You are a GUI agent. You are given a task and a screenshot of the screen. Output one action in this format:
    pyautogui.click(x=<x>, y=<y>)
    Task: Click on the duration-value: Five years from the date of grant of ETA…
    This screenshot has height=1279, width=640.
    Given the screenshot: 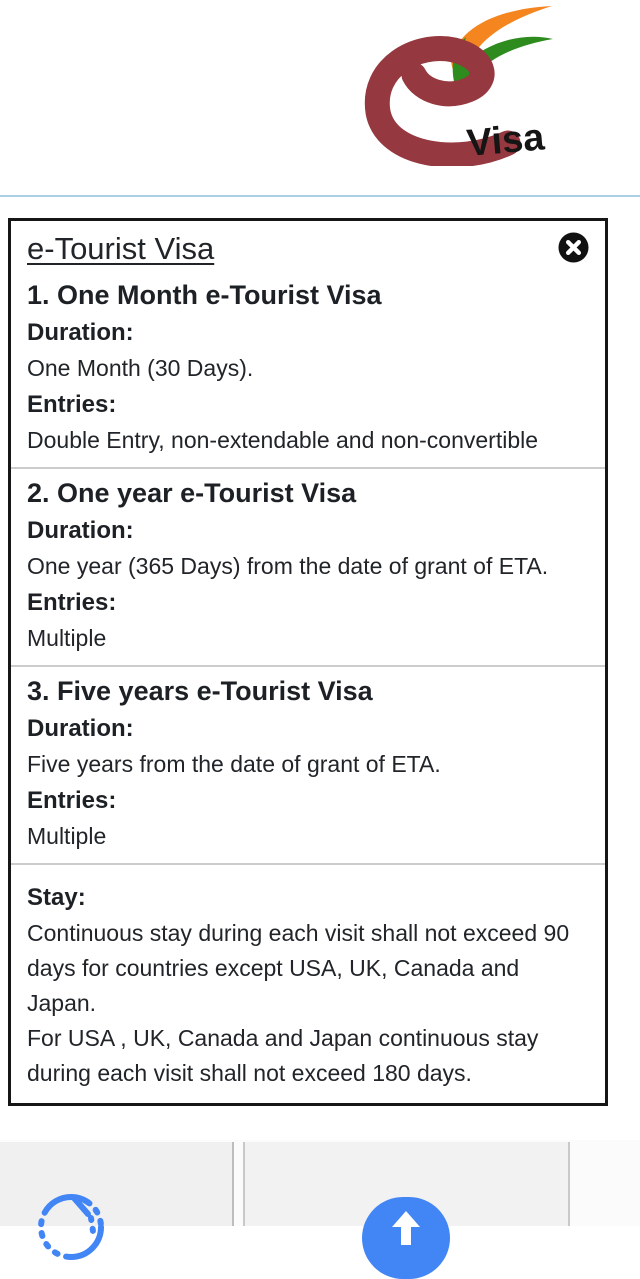 What is the action you would take?
    pyautogui.click(x=234, y=764)
    